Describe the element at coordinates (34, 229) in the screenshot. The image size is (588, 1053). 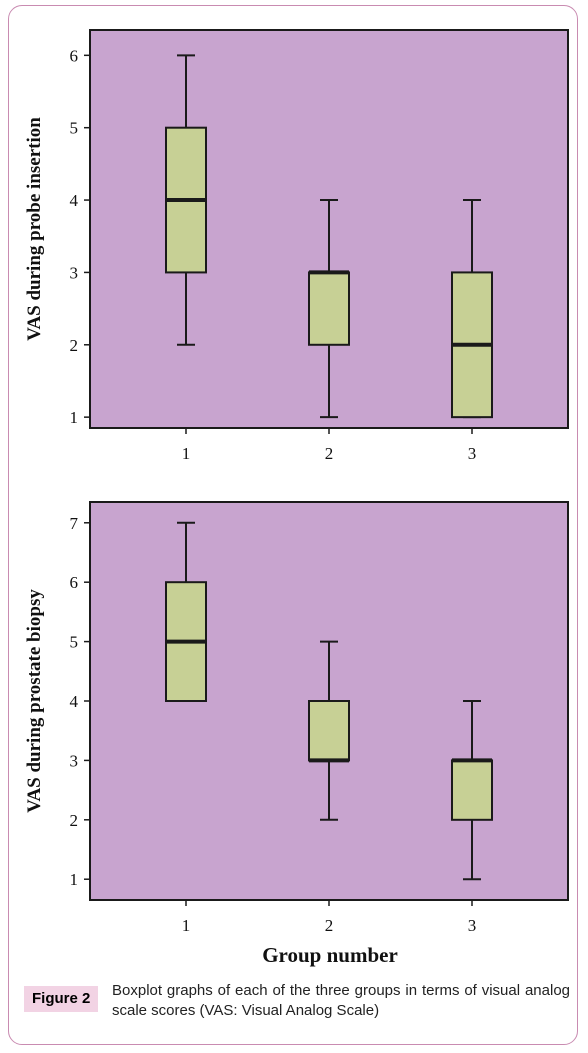
I see `y-axis-label-1: VAS during probe insertion` at that location.